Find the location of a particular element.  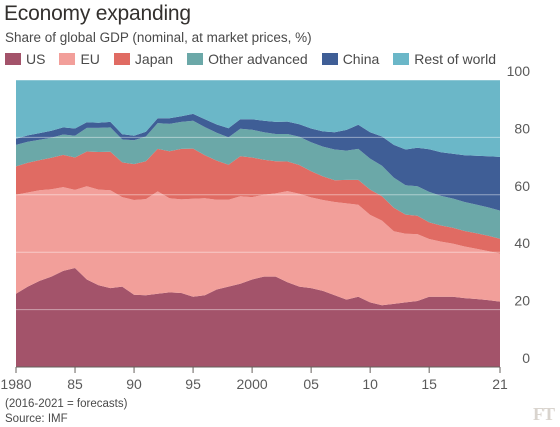

x-tick-label-2010: 10 is located at coordinates (370, 384).